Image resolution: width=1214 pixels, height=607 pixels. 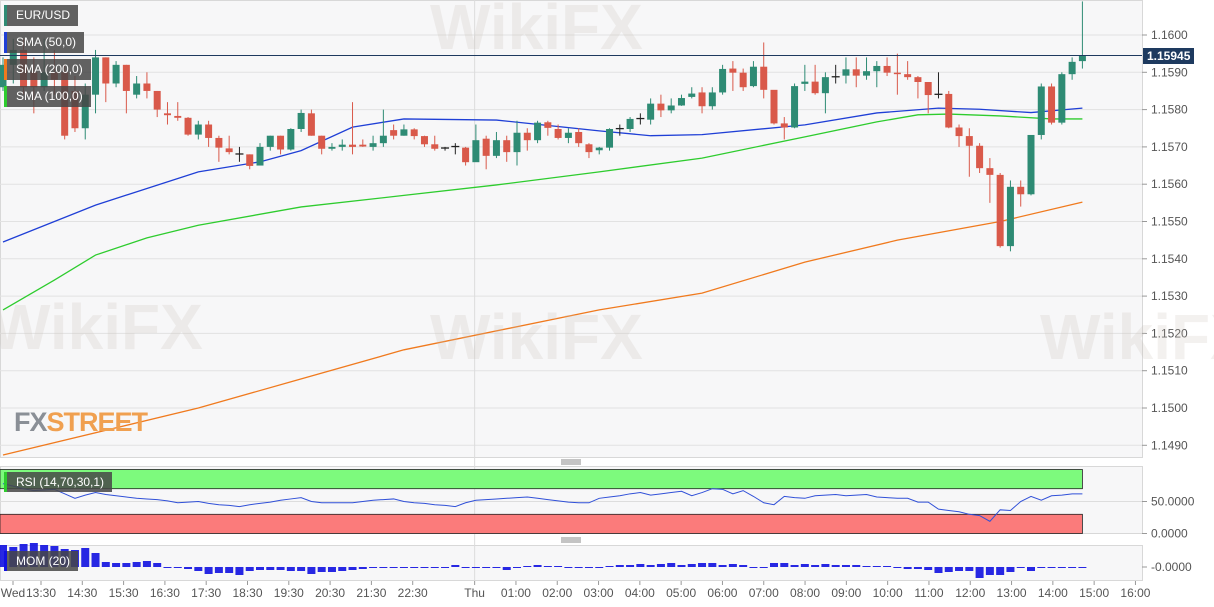 What do you see at coordinates (542, 502) in the screenshot?
I see `rsi-line` at bounding box center [542, 502].